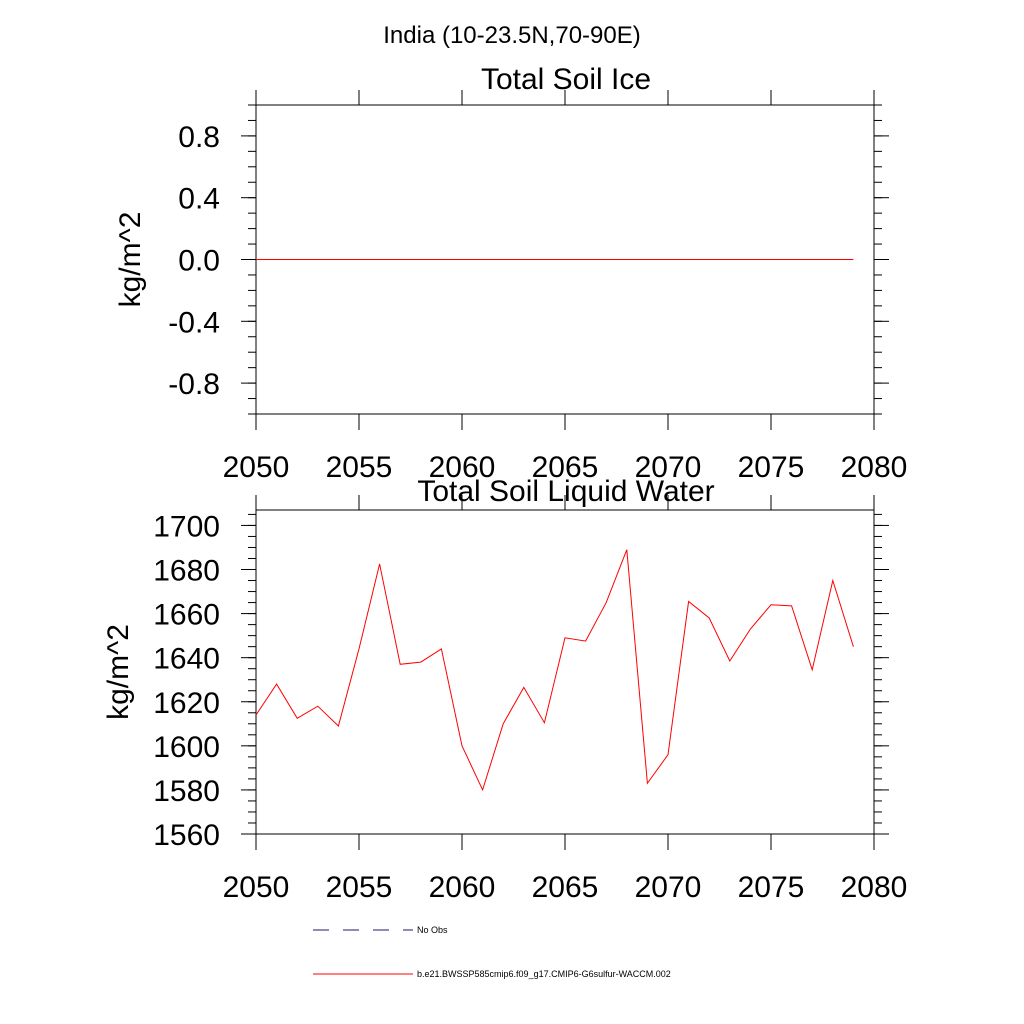 This screenshot has width=1024, height=1024. What do you see at coordinates (199, 137) in the screenshot?
I see `y-tick-label: 0.8` at bounding box center [199, 137].